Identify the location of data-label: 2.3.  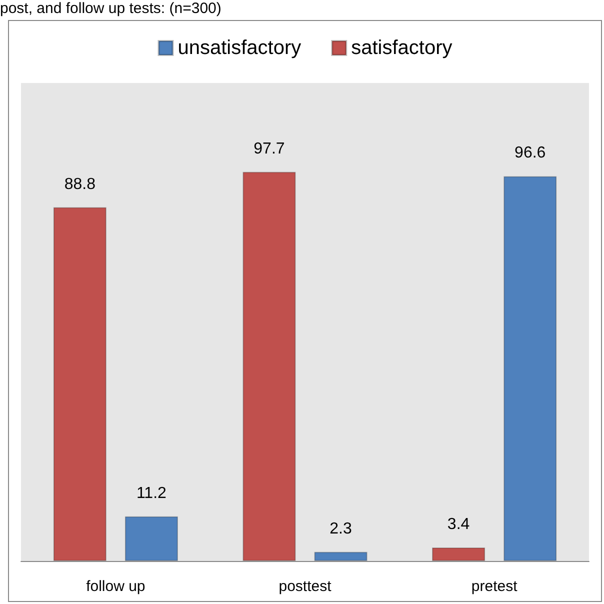
(341, 529).